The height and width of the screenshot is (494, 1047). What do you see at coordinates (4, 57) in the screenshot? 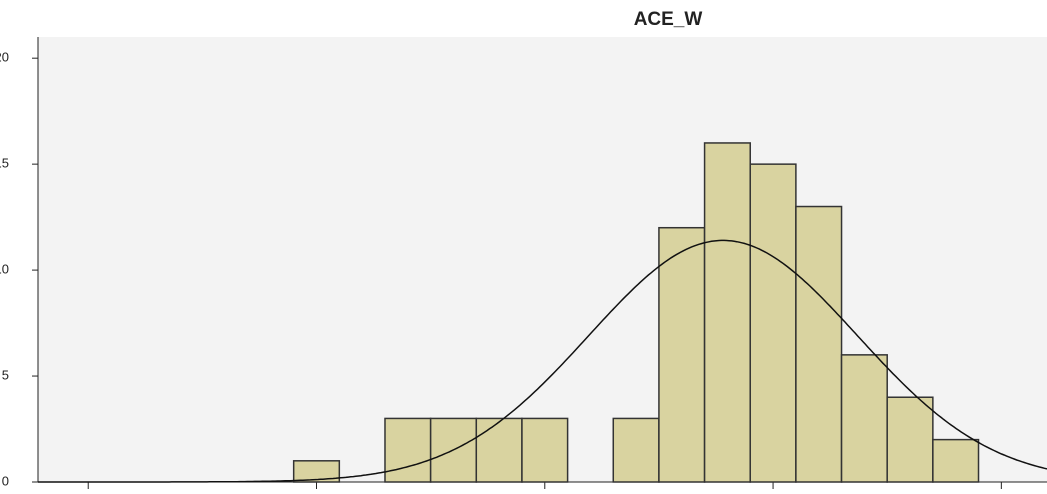
I see `y-tick-label: 20` at bounding box center [4, 57].